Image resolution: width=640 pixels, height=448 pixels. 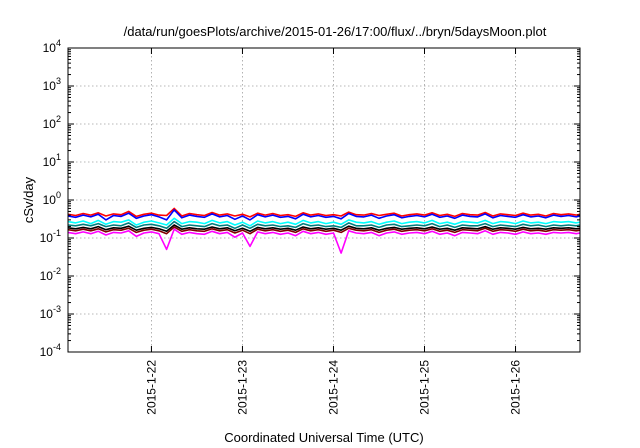 What do you see at coordinates (323, 437) in the screenshot?
I see `x-axis-label: Coordinated Universal Time (UTC)` at bounding box center [323, 437].